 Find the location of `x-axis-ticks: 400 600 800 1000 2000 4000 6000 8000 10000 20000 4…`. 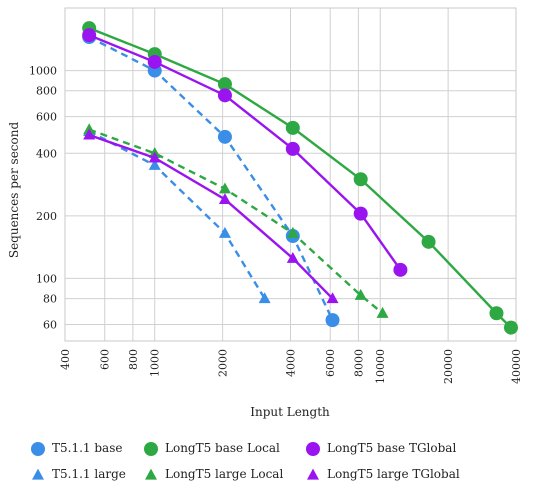

x-axis-ticks: 400 600 800 1000 2000 4000 6000 8000 10000 20000 4… is located at coordinates (291, 366).